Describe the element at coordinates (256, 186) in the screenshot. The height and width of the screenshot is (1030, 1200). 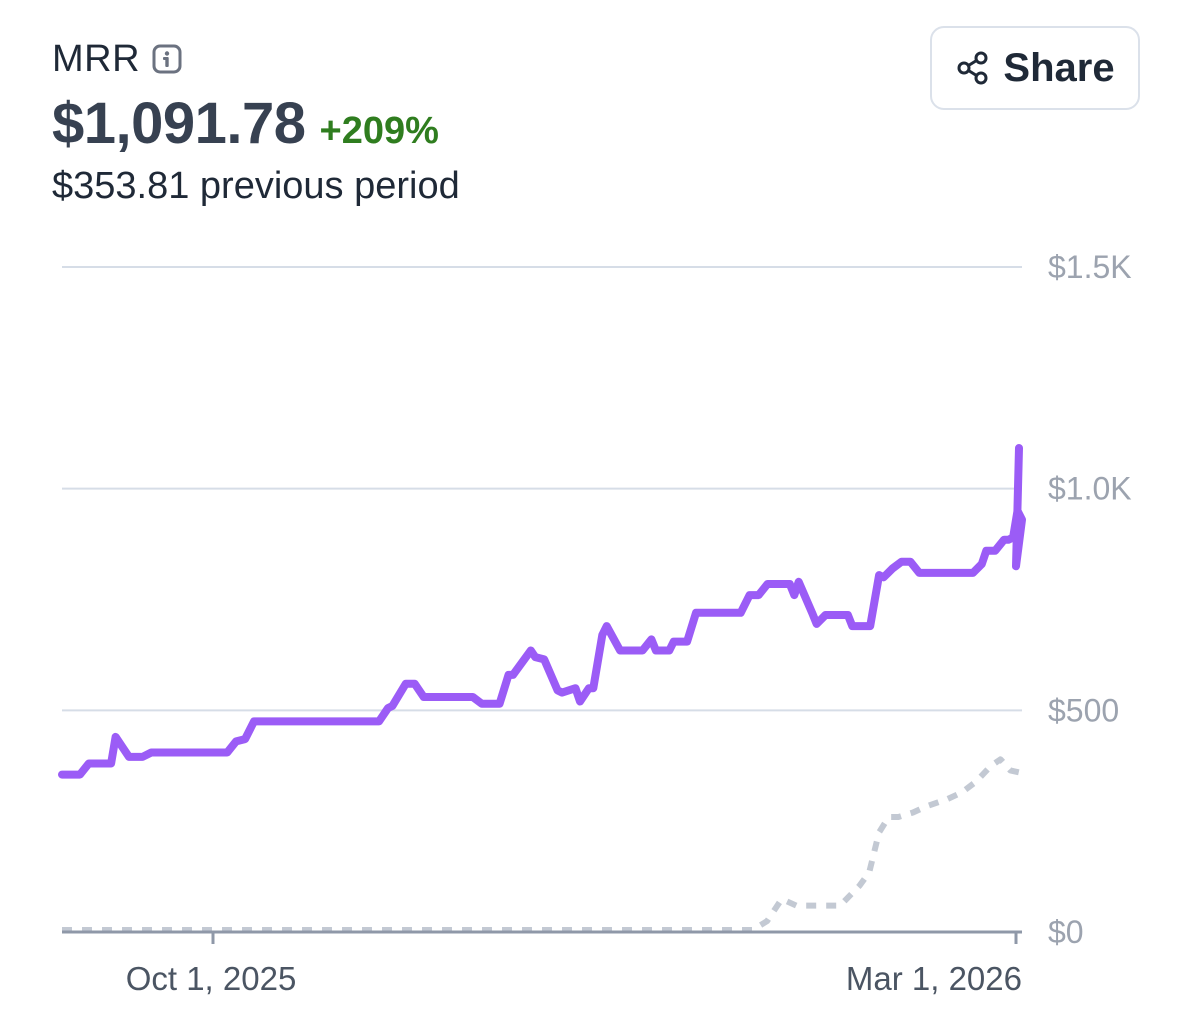
I see `previous-period-text: $353.81 previous period` at that location.